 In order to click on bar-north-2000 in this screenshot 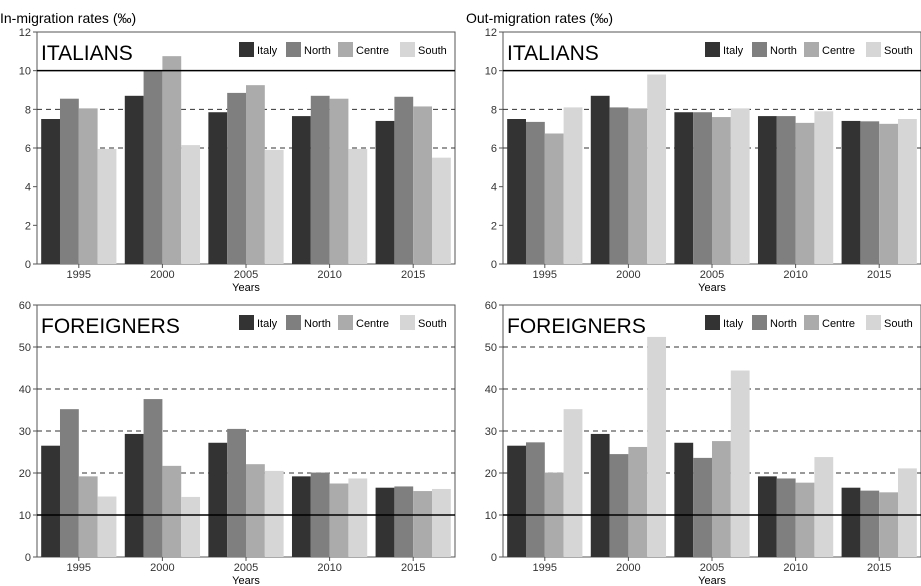, I will do `click(153, 167)`.